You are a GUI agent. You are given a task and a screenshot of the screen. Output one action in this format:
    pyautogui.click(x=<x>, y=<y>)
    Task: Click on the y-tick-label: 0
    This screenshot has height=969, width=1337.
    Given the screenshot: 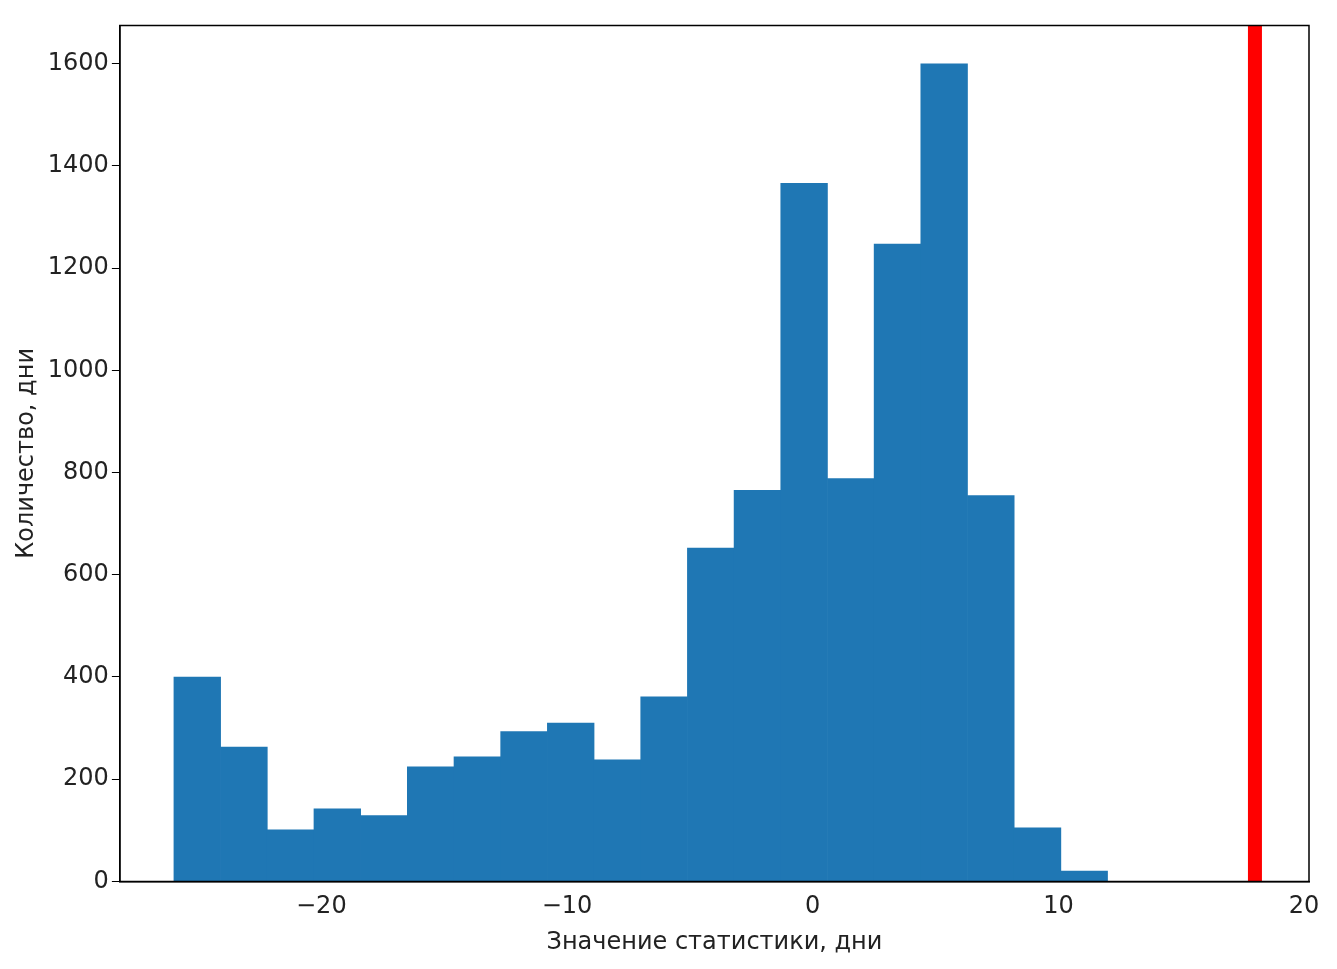 What is the action you would take?
    pyautogui.click(x=101, y=879)
    